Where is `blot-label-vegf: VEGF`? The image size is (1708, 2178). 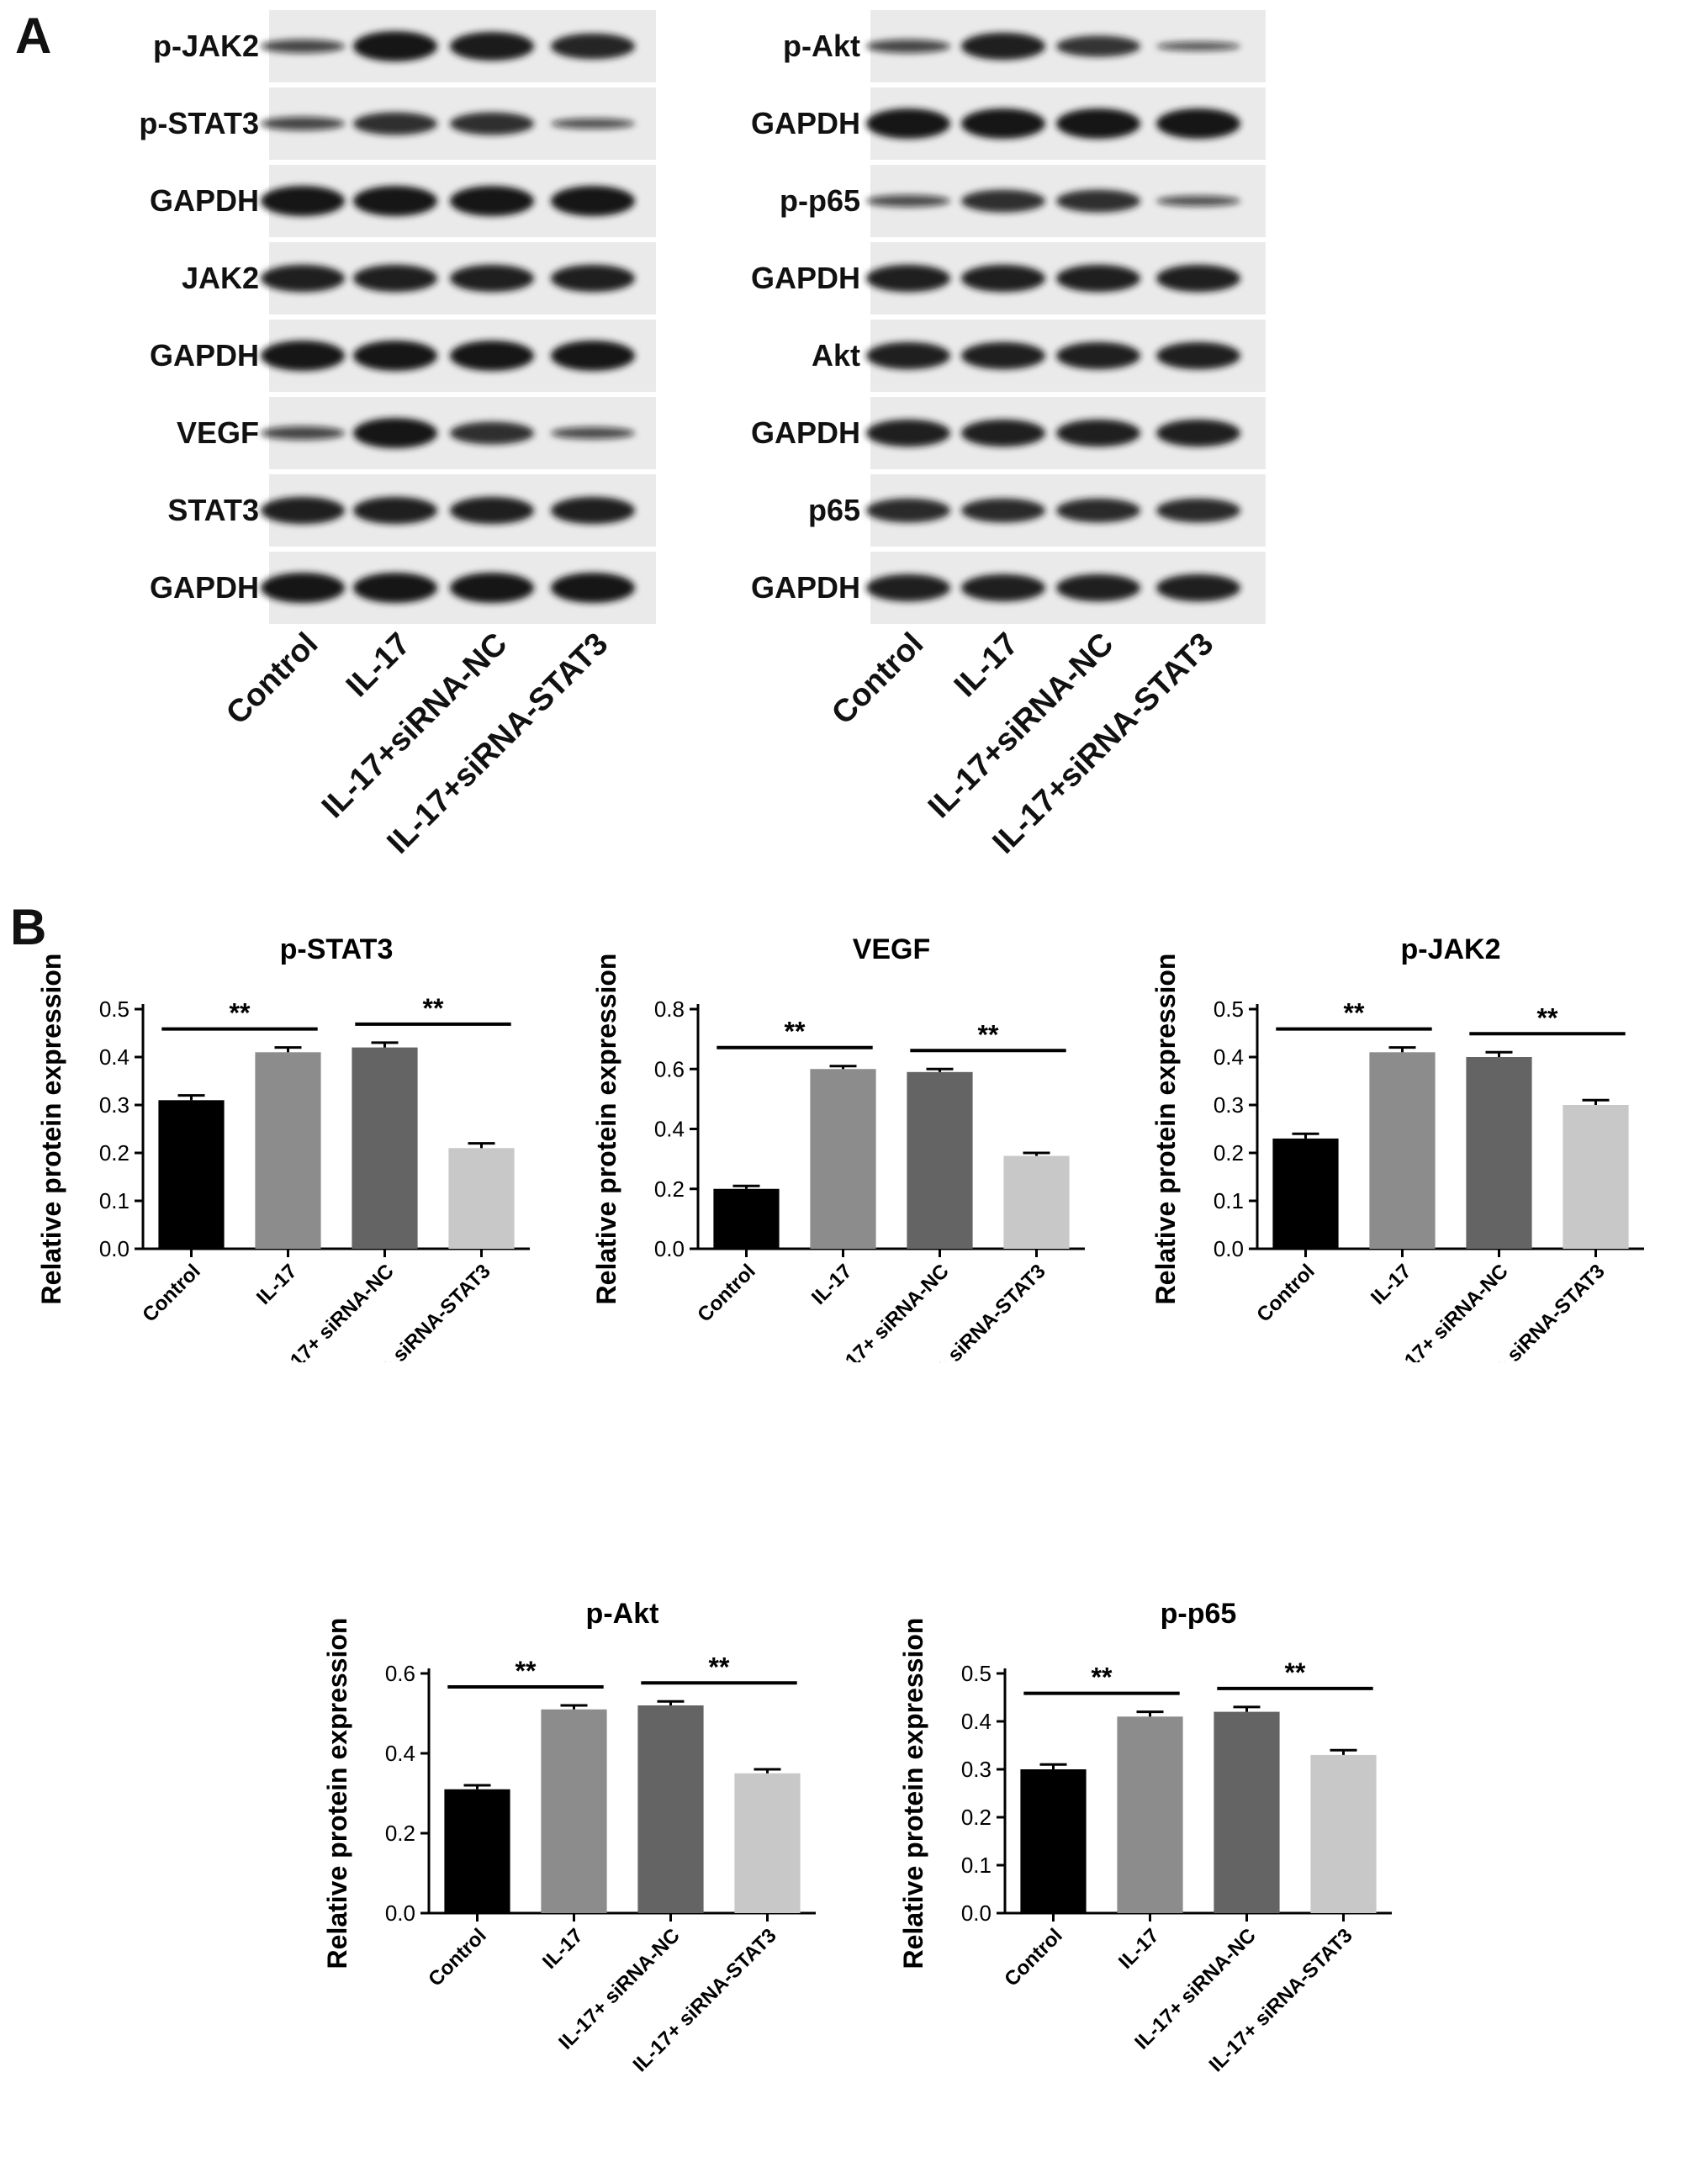 blot-label-vegf: VEGF is located at coordinates (218, 432).